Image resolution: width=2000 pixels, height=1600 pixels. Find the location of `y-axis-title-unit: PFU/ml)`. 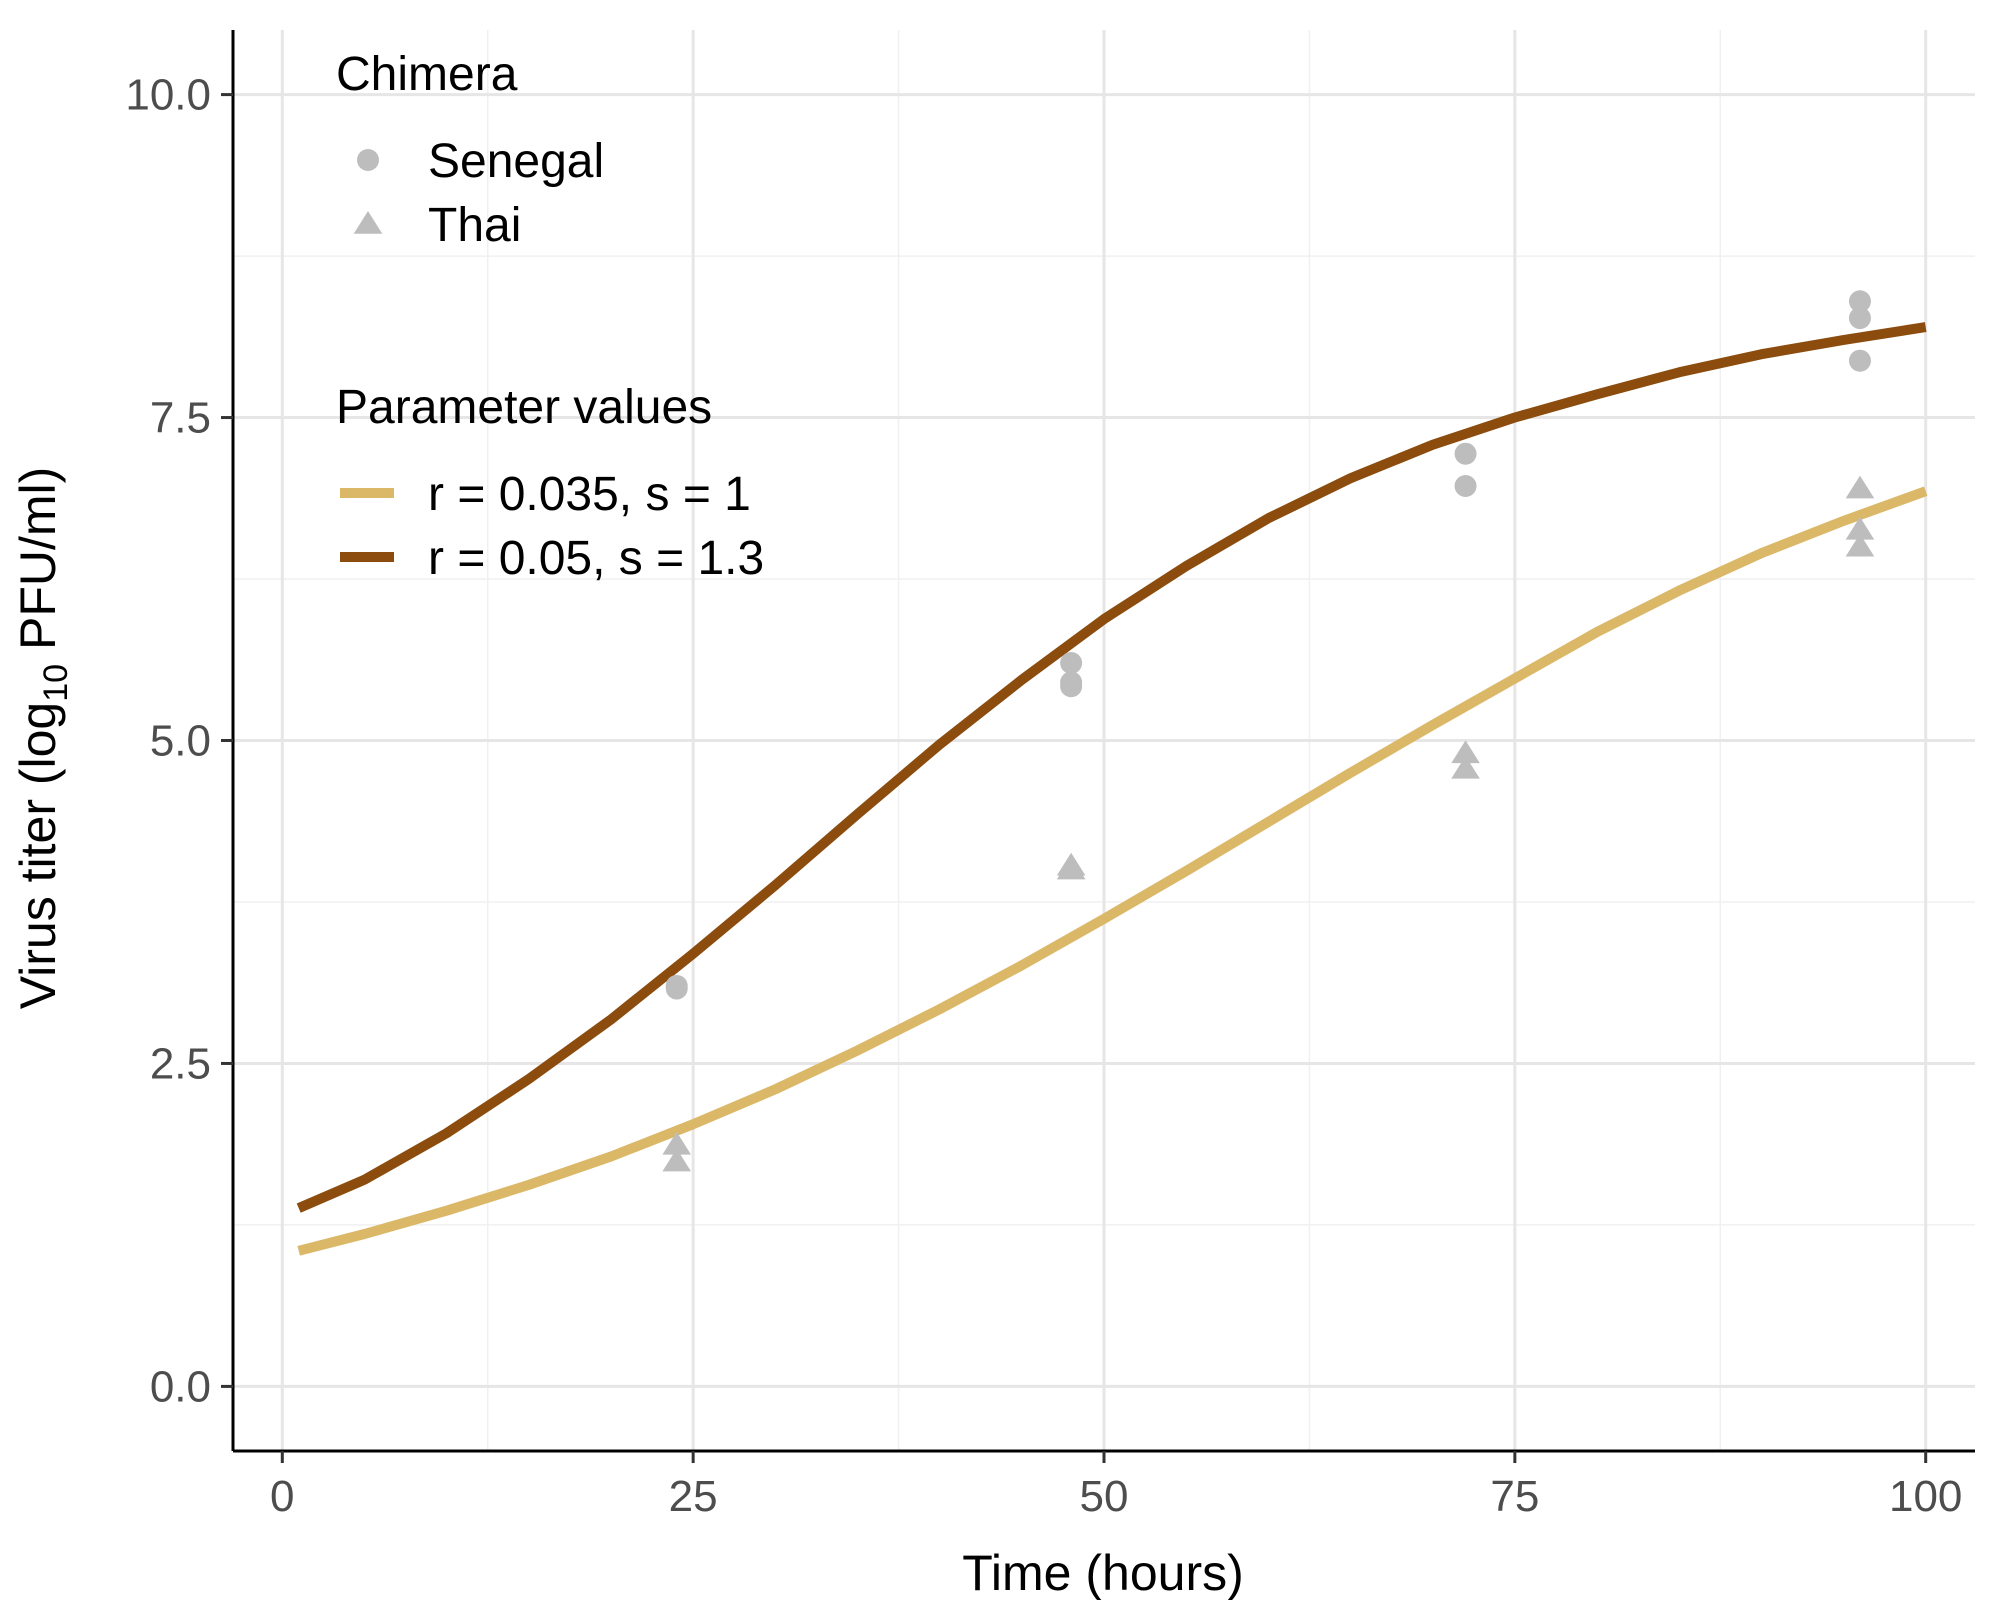

y-axis-title-unit: PFU/ml) is located at coordinates (38, 565).